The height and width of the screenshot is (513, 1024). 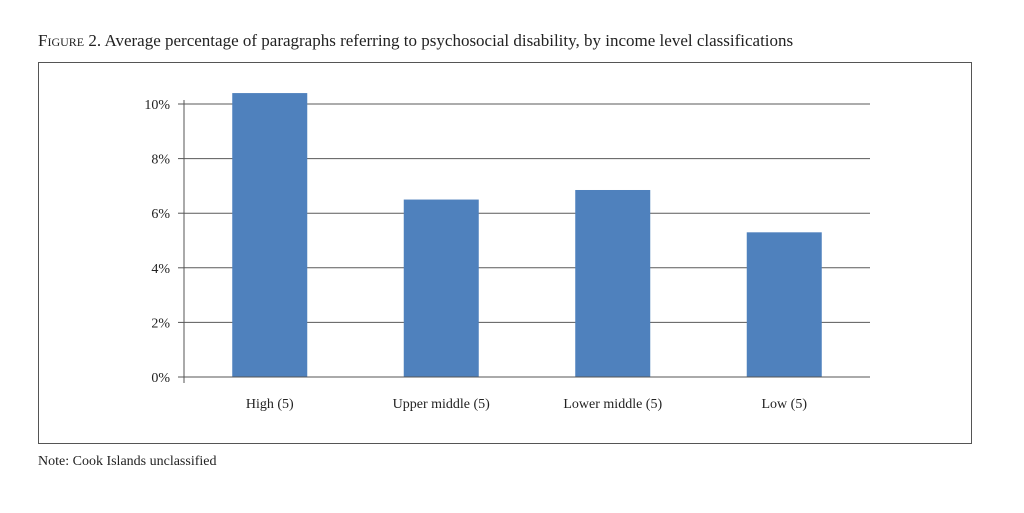 I want to click on y-tick-label: 6%, so click(x=160, y=214).